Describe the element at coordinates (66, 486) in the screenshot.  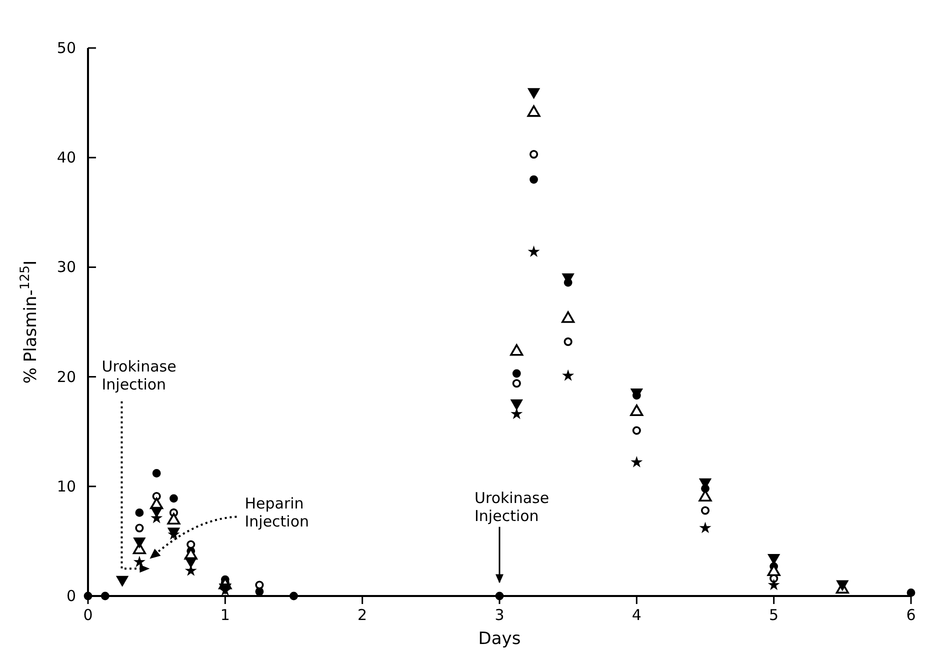
I see `y-tick-label: 10` at that location.